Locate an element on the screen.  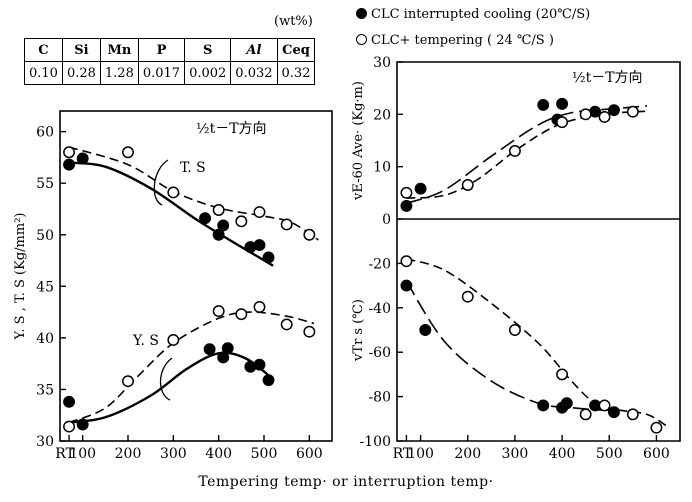
y-tick-label: 35 is located at coordinates (45, 390).